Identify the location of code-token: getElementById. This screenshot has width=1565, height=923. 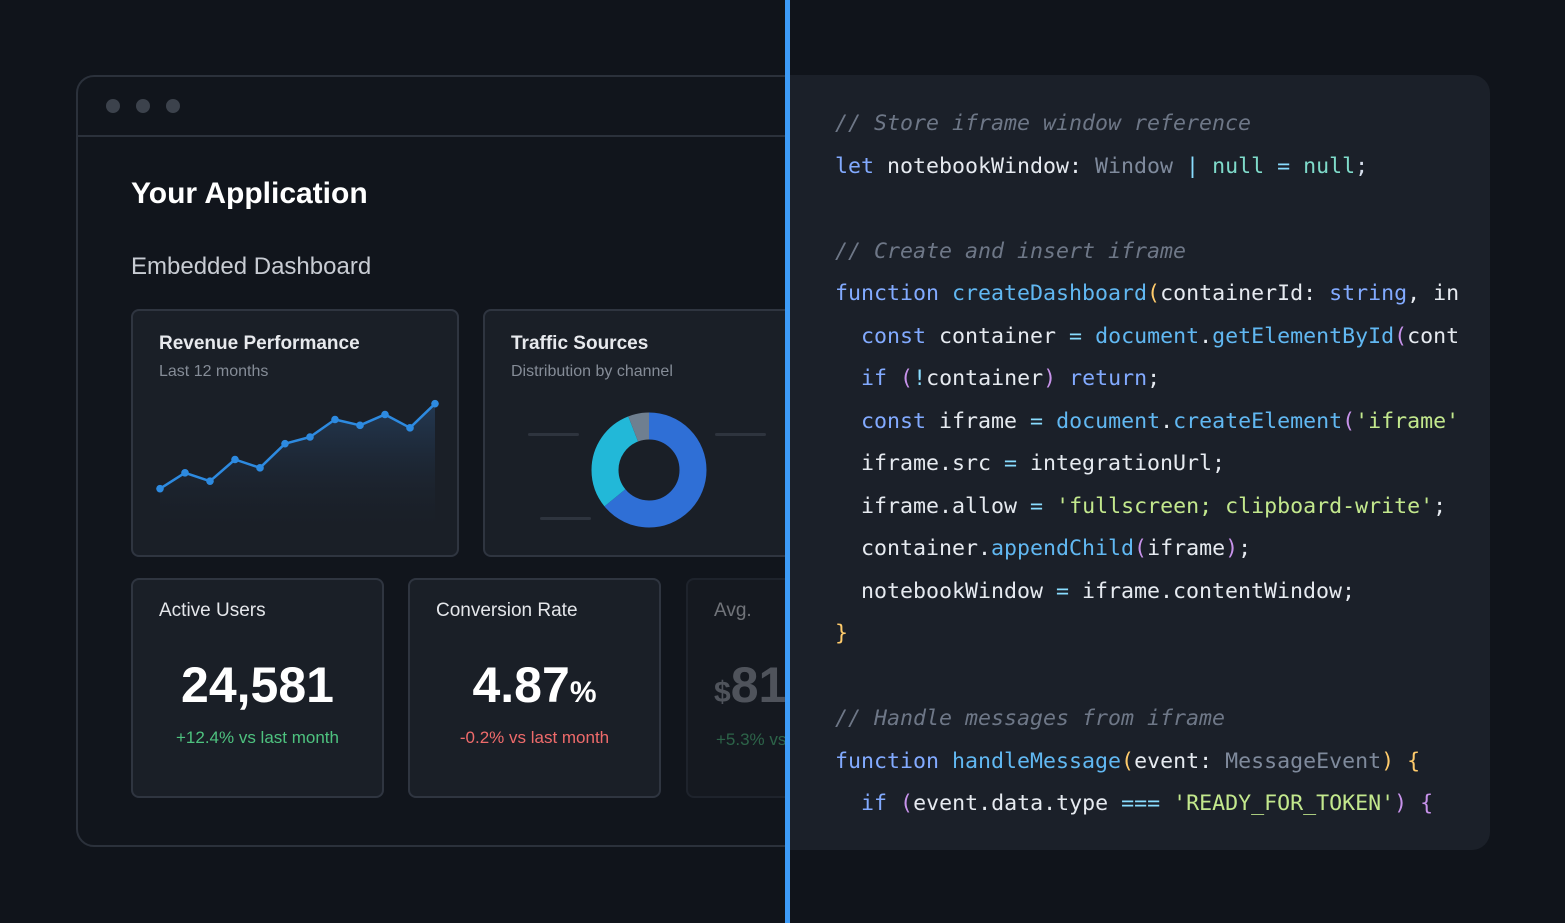
(1303, 336).